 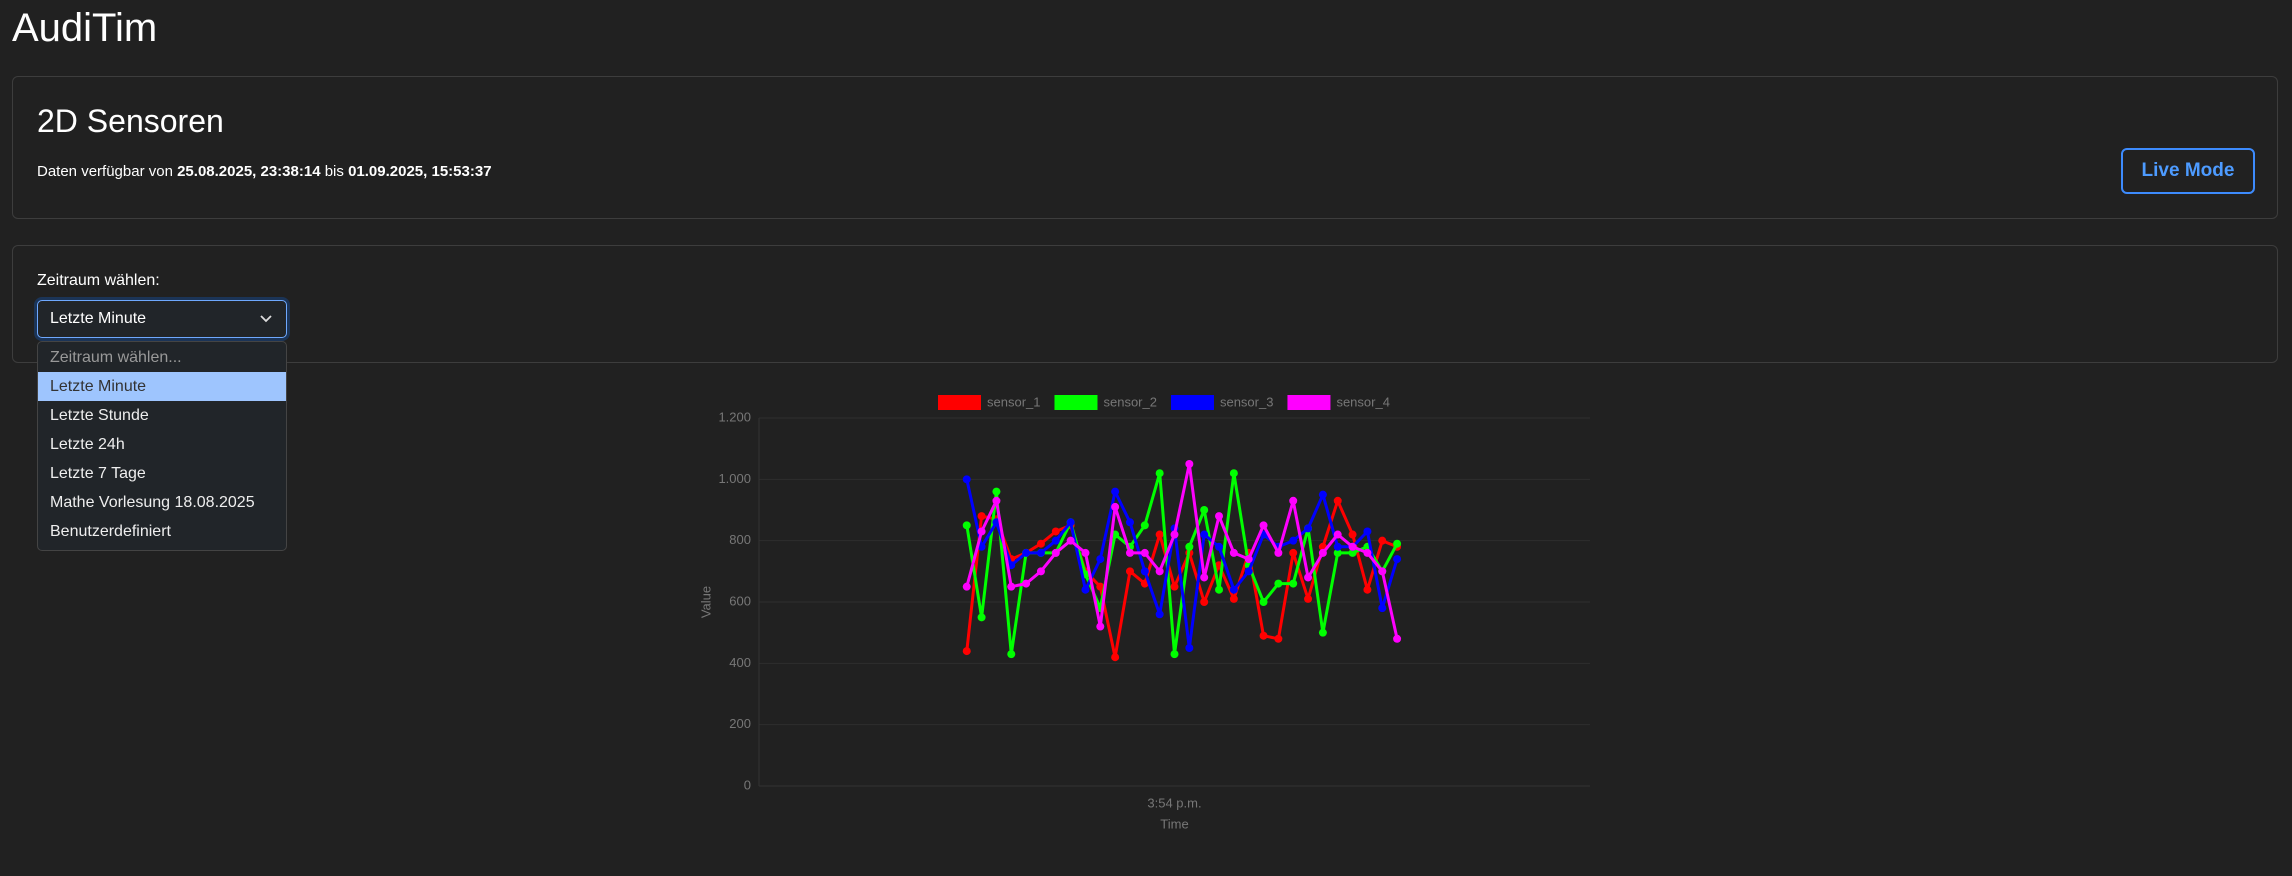 I want to click on y-tick-label: 400, so click(x=740, y=662).